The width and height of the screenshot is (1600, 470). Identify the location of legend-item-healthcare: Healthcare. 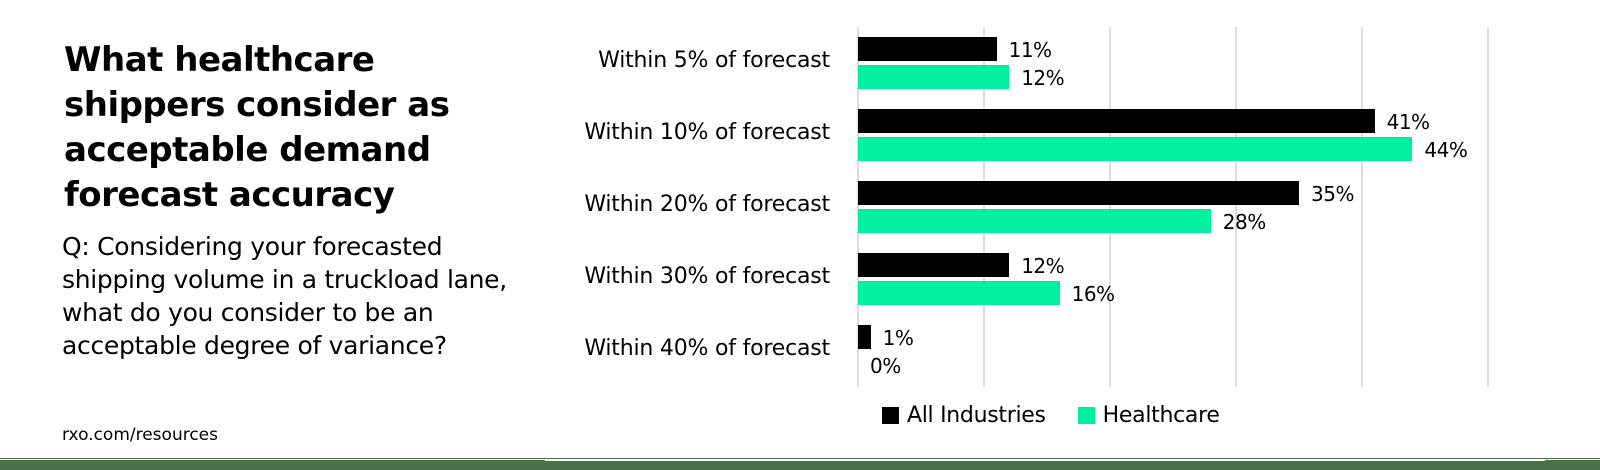
(1148, 415).